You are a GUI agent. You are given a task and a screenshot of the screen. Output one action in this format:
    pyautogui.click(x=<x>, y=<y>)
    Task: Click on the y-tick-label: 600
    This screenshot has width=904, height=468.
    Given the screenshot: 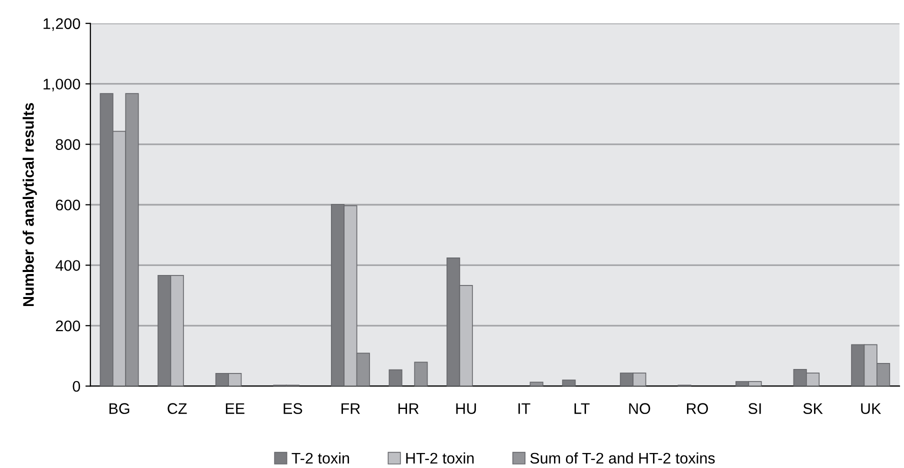 What is the action you would take?
    pyautogui.click(x=68, y=205)
    